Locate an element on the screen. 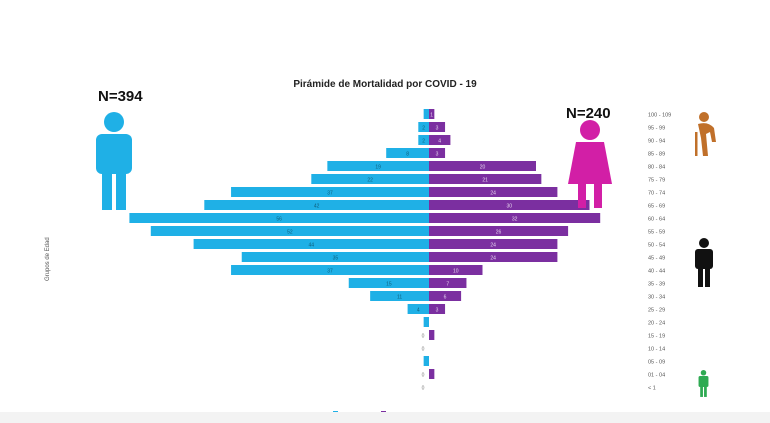  age-group-tick: 85 - 89 is located at coordinates (656, 155).